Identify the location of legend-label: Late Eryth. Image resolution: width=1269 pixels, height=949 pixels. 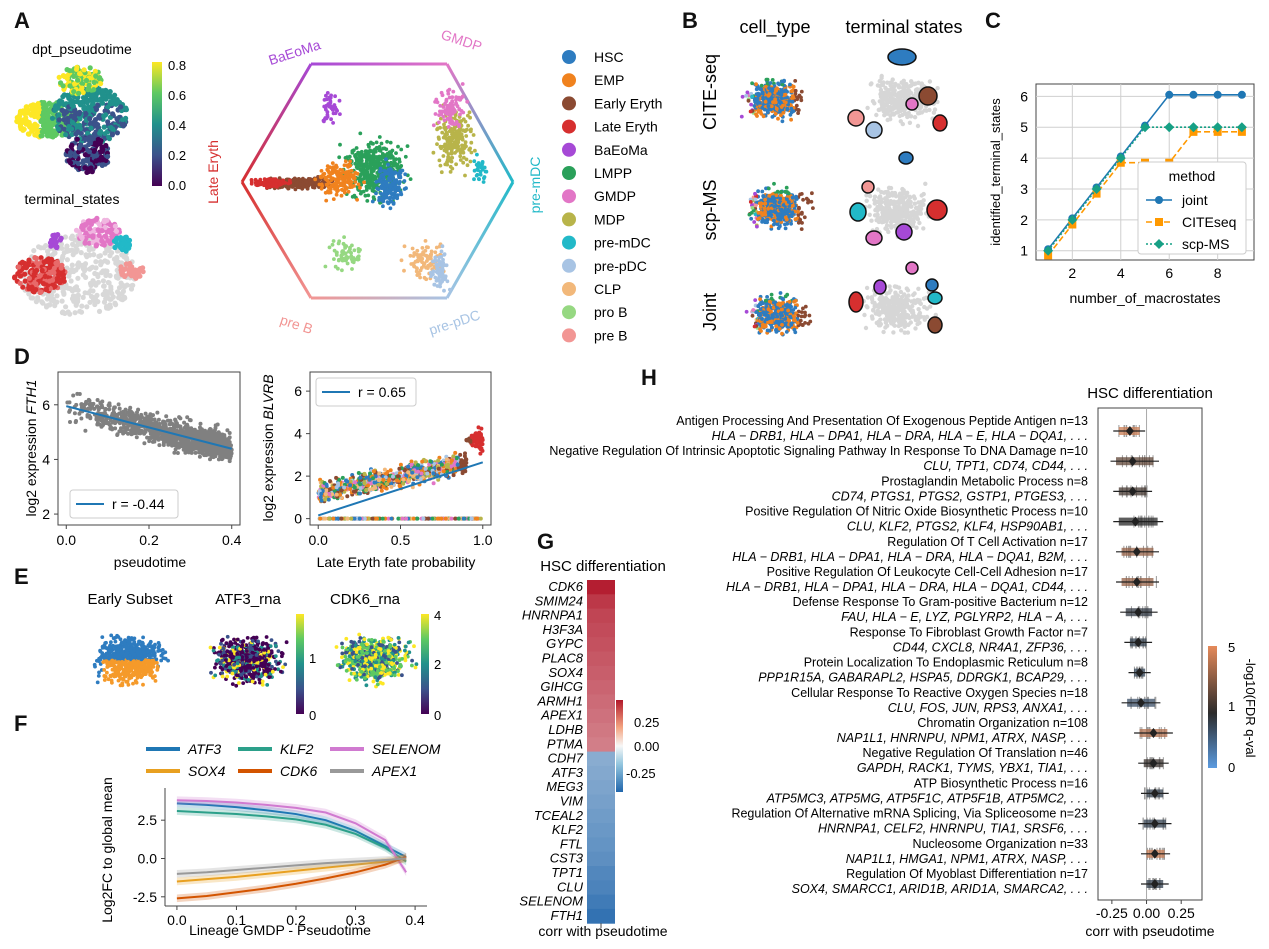
(626, 127).